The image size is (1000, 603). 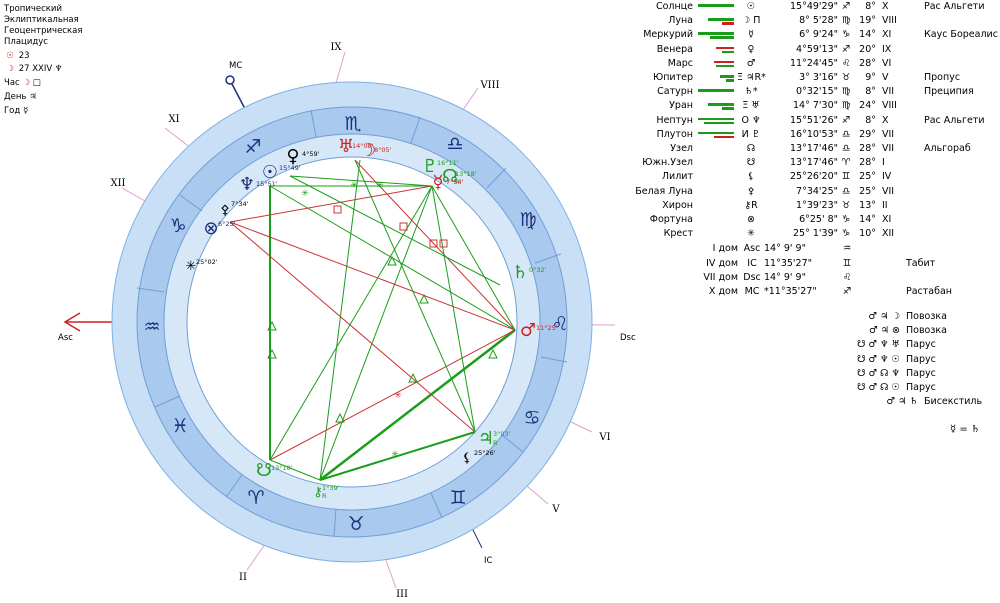 What do you see at coordinates (921, 387) in the screenshot?
I see `configuration-label: Парус` at bounding box center [921, 387].